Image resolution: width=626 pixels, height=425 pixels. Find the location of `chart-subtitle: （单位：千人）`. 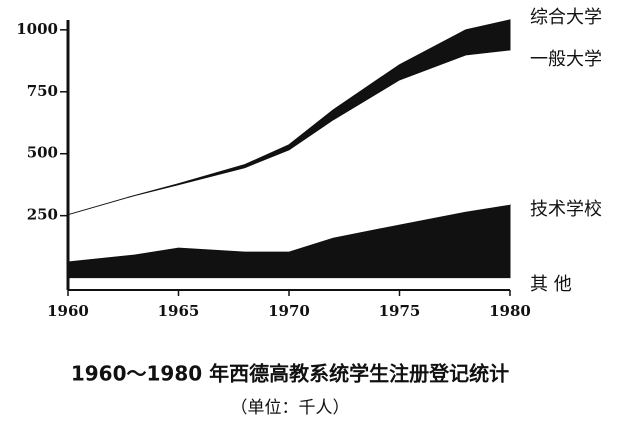

chart-subtitle: （单位：千人） is located at coordinates (290, 408).